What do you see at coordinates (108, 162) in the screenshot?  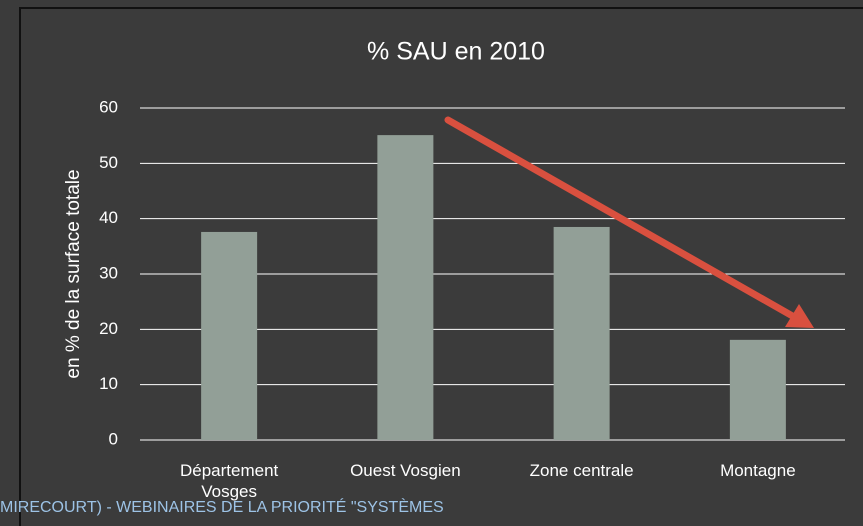 I see `y-tick-label: 50` at bounding box center [108, 162].